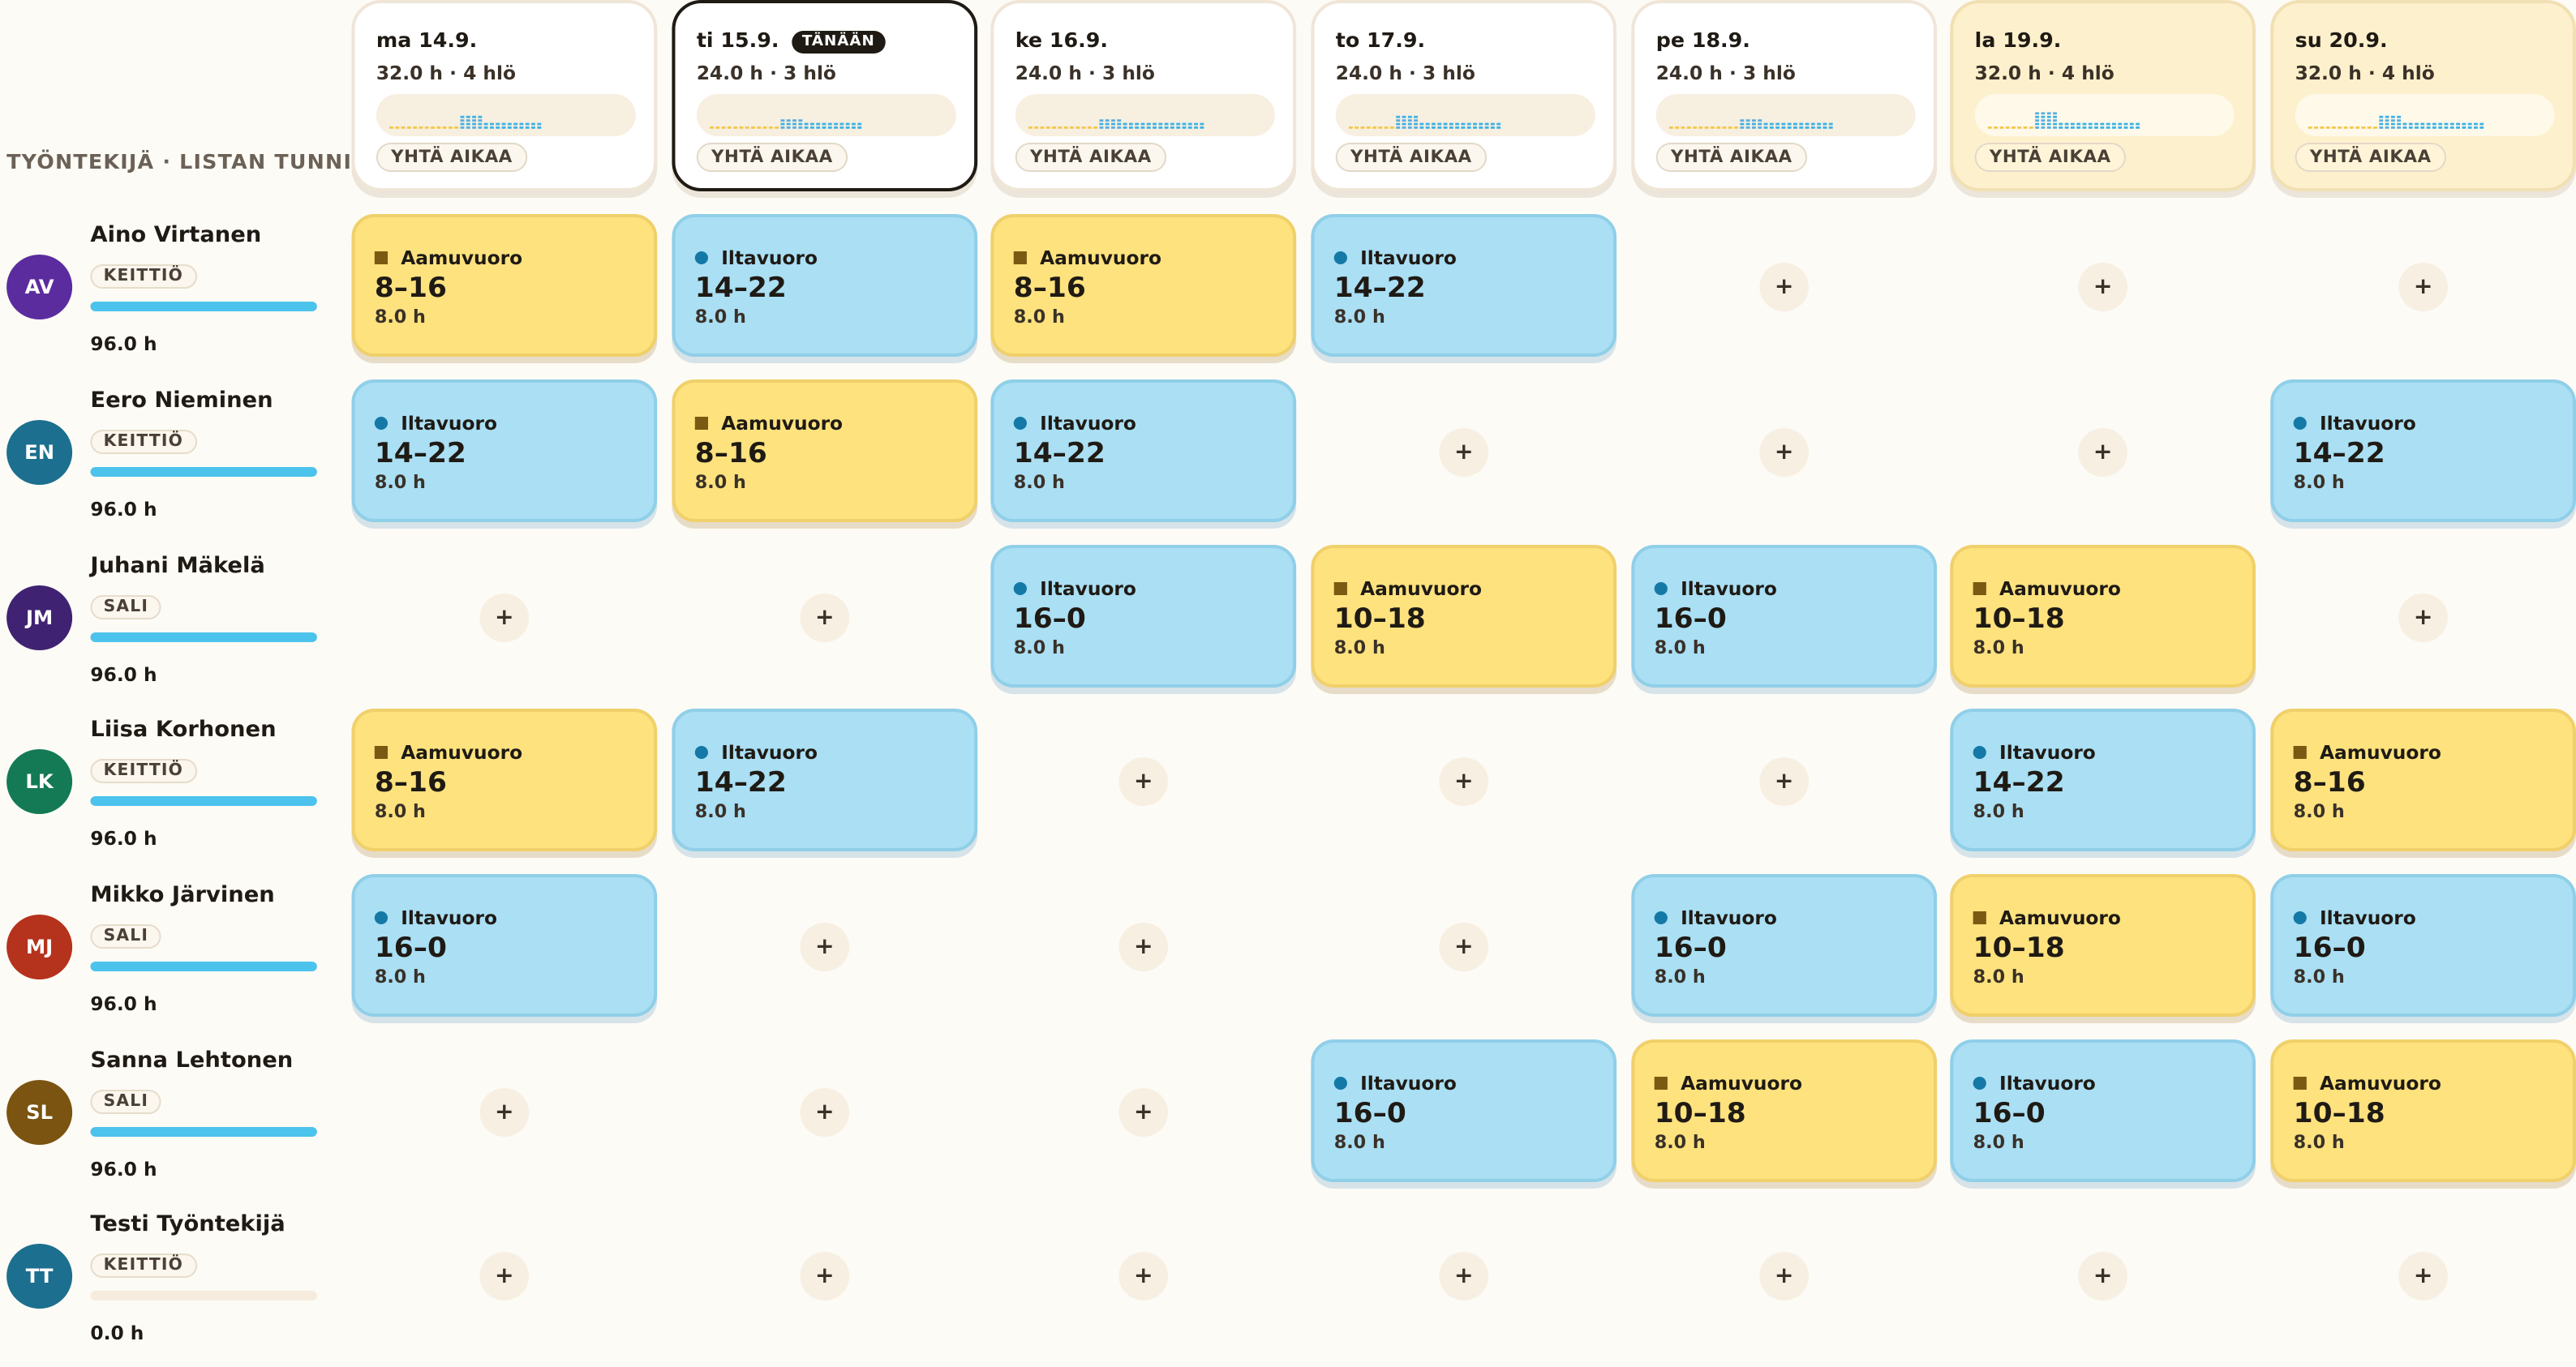  What do you see at coordinates (2044, 73) in the screenshot?
I see `day-summary: 32.0 h · 4 hlö` at bounding box center [2044, 73].